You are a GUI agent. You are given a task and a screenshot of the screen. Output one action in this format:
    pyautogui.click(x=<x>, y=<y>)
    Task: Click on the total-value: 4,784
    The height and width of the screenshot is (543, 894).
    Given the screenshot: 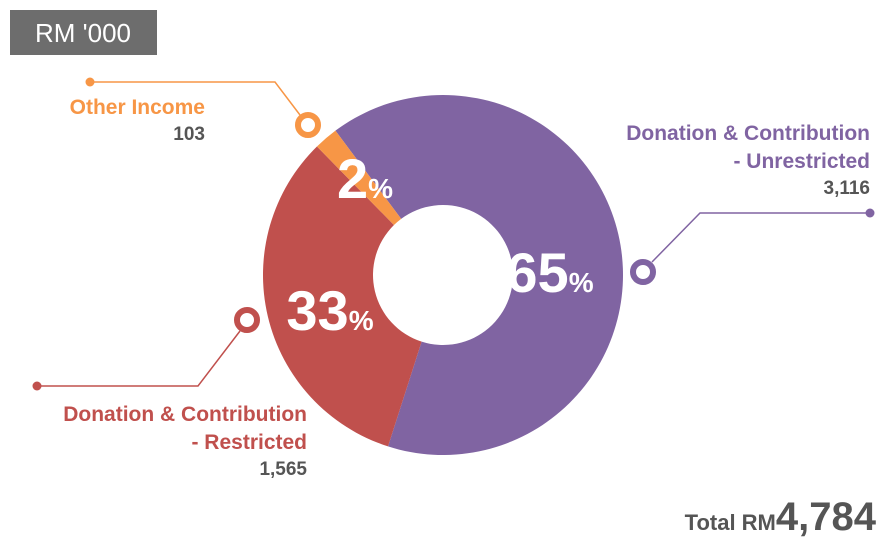 What is the action you would take?
    pyautogui.click(x=826, y=517)
    